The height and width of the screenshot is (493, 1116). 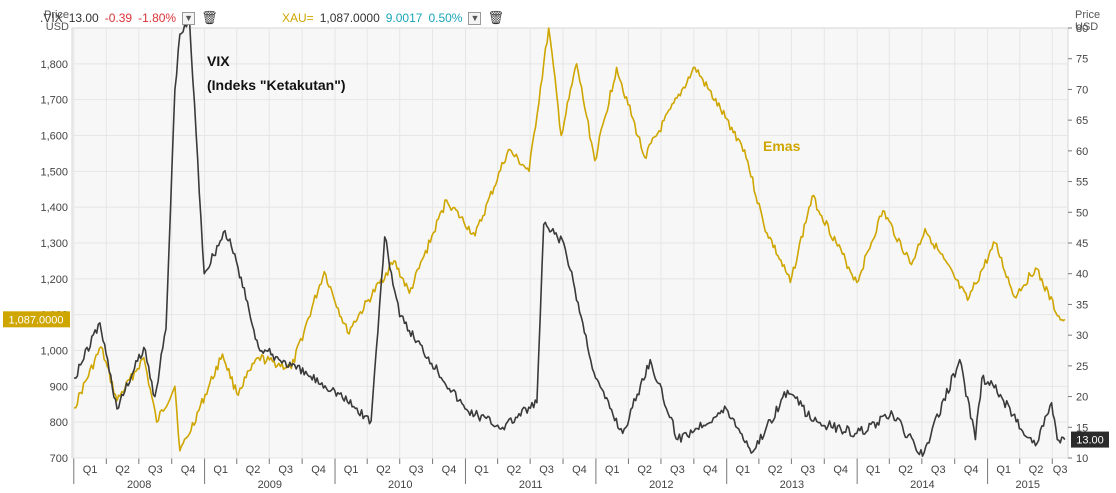 I want to click on gold-price-flag, so click(x=36, y=319).